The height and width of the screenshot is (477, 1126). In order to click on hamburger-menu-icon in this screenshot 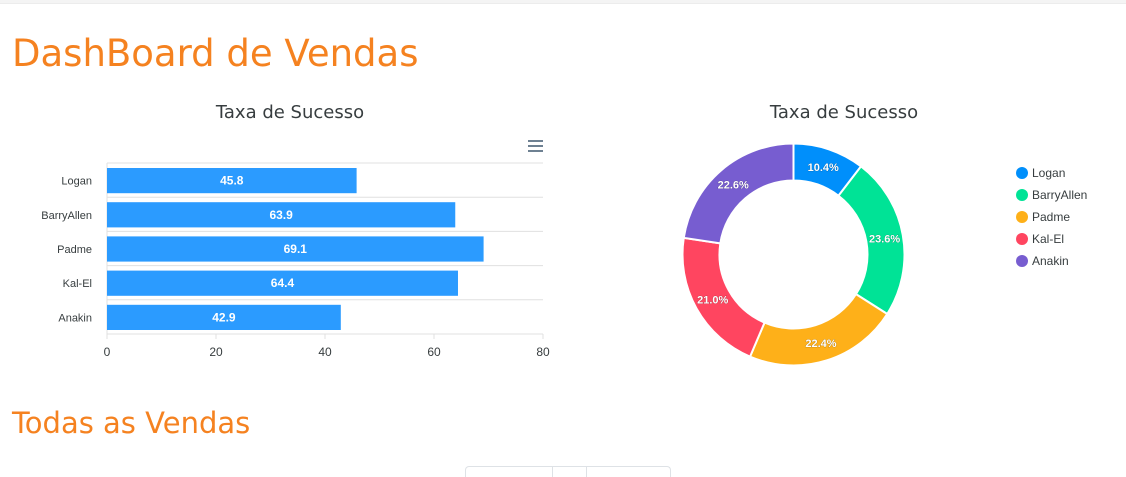, I will do `click(535, 147)`.